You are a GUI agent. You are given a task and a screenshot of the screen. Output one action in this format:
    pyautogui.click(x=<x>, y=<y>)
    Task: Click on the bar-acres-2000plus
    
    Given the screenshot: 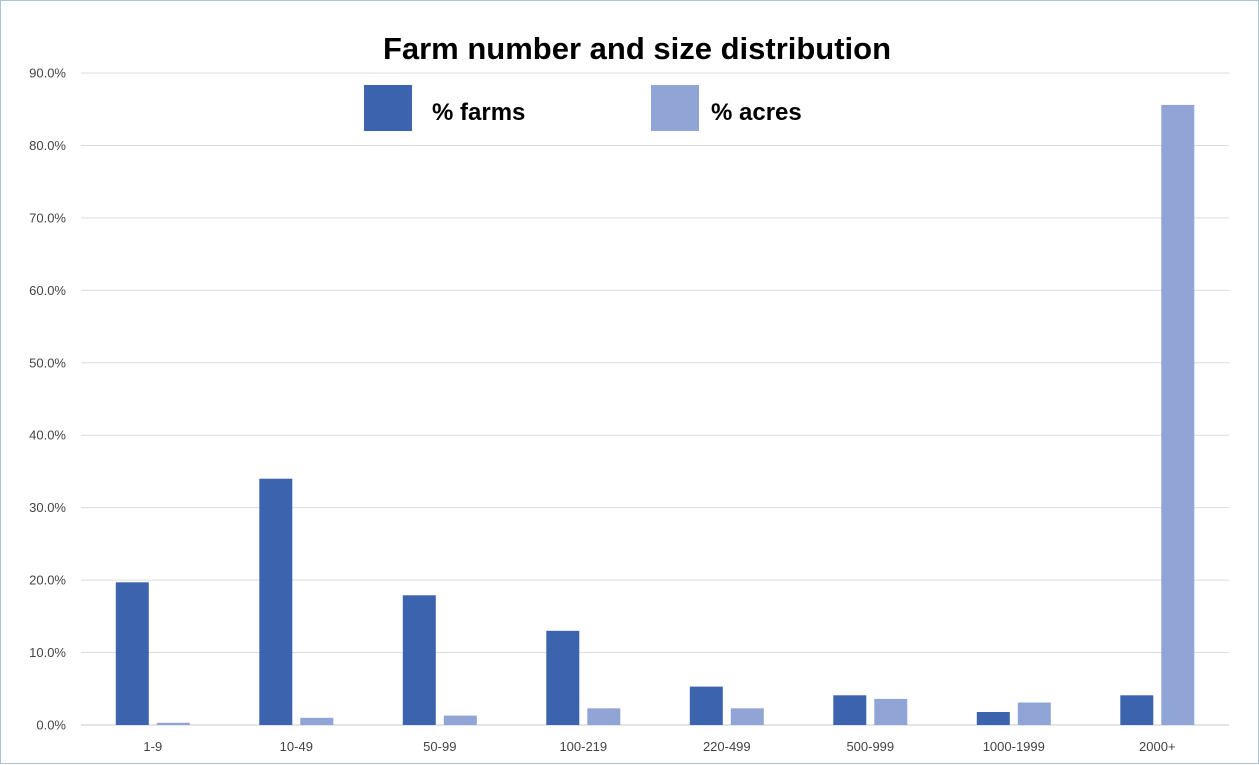 What is the action you would take?
    pyautogui.click(x=1178, y=414)
    